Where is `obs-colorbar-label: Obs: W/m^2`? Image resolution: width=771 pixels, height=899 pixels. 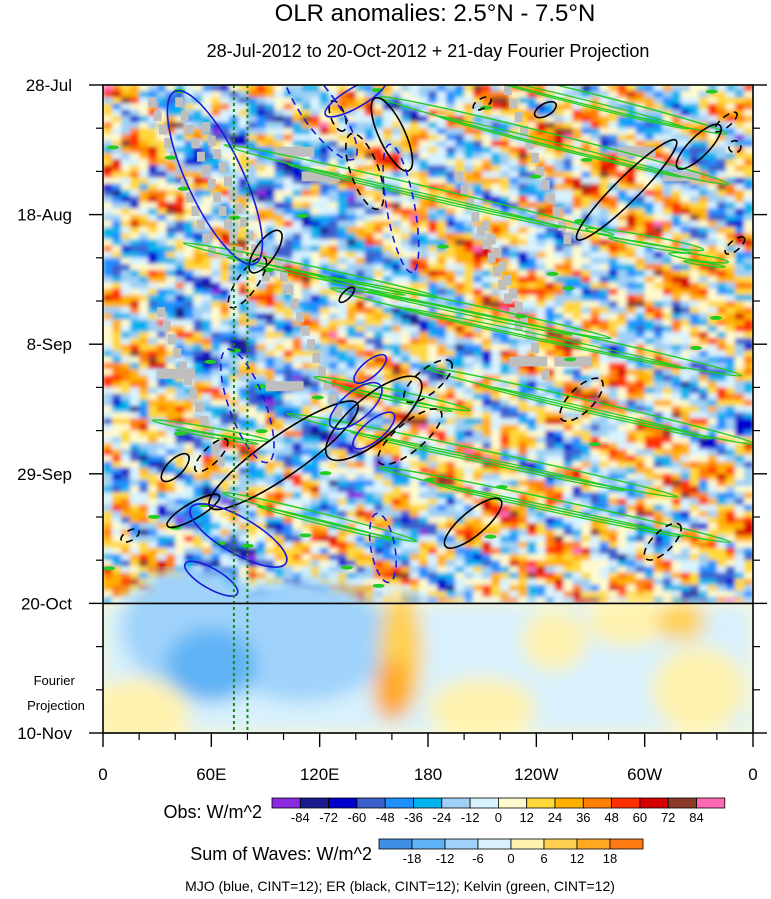 obs-colorbar-label: Obs: W/m^2 is located at coordinates (213, 812).